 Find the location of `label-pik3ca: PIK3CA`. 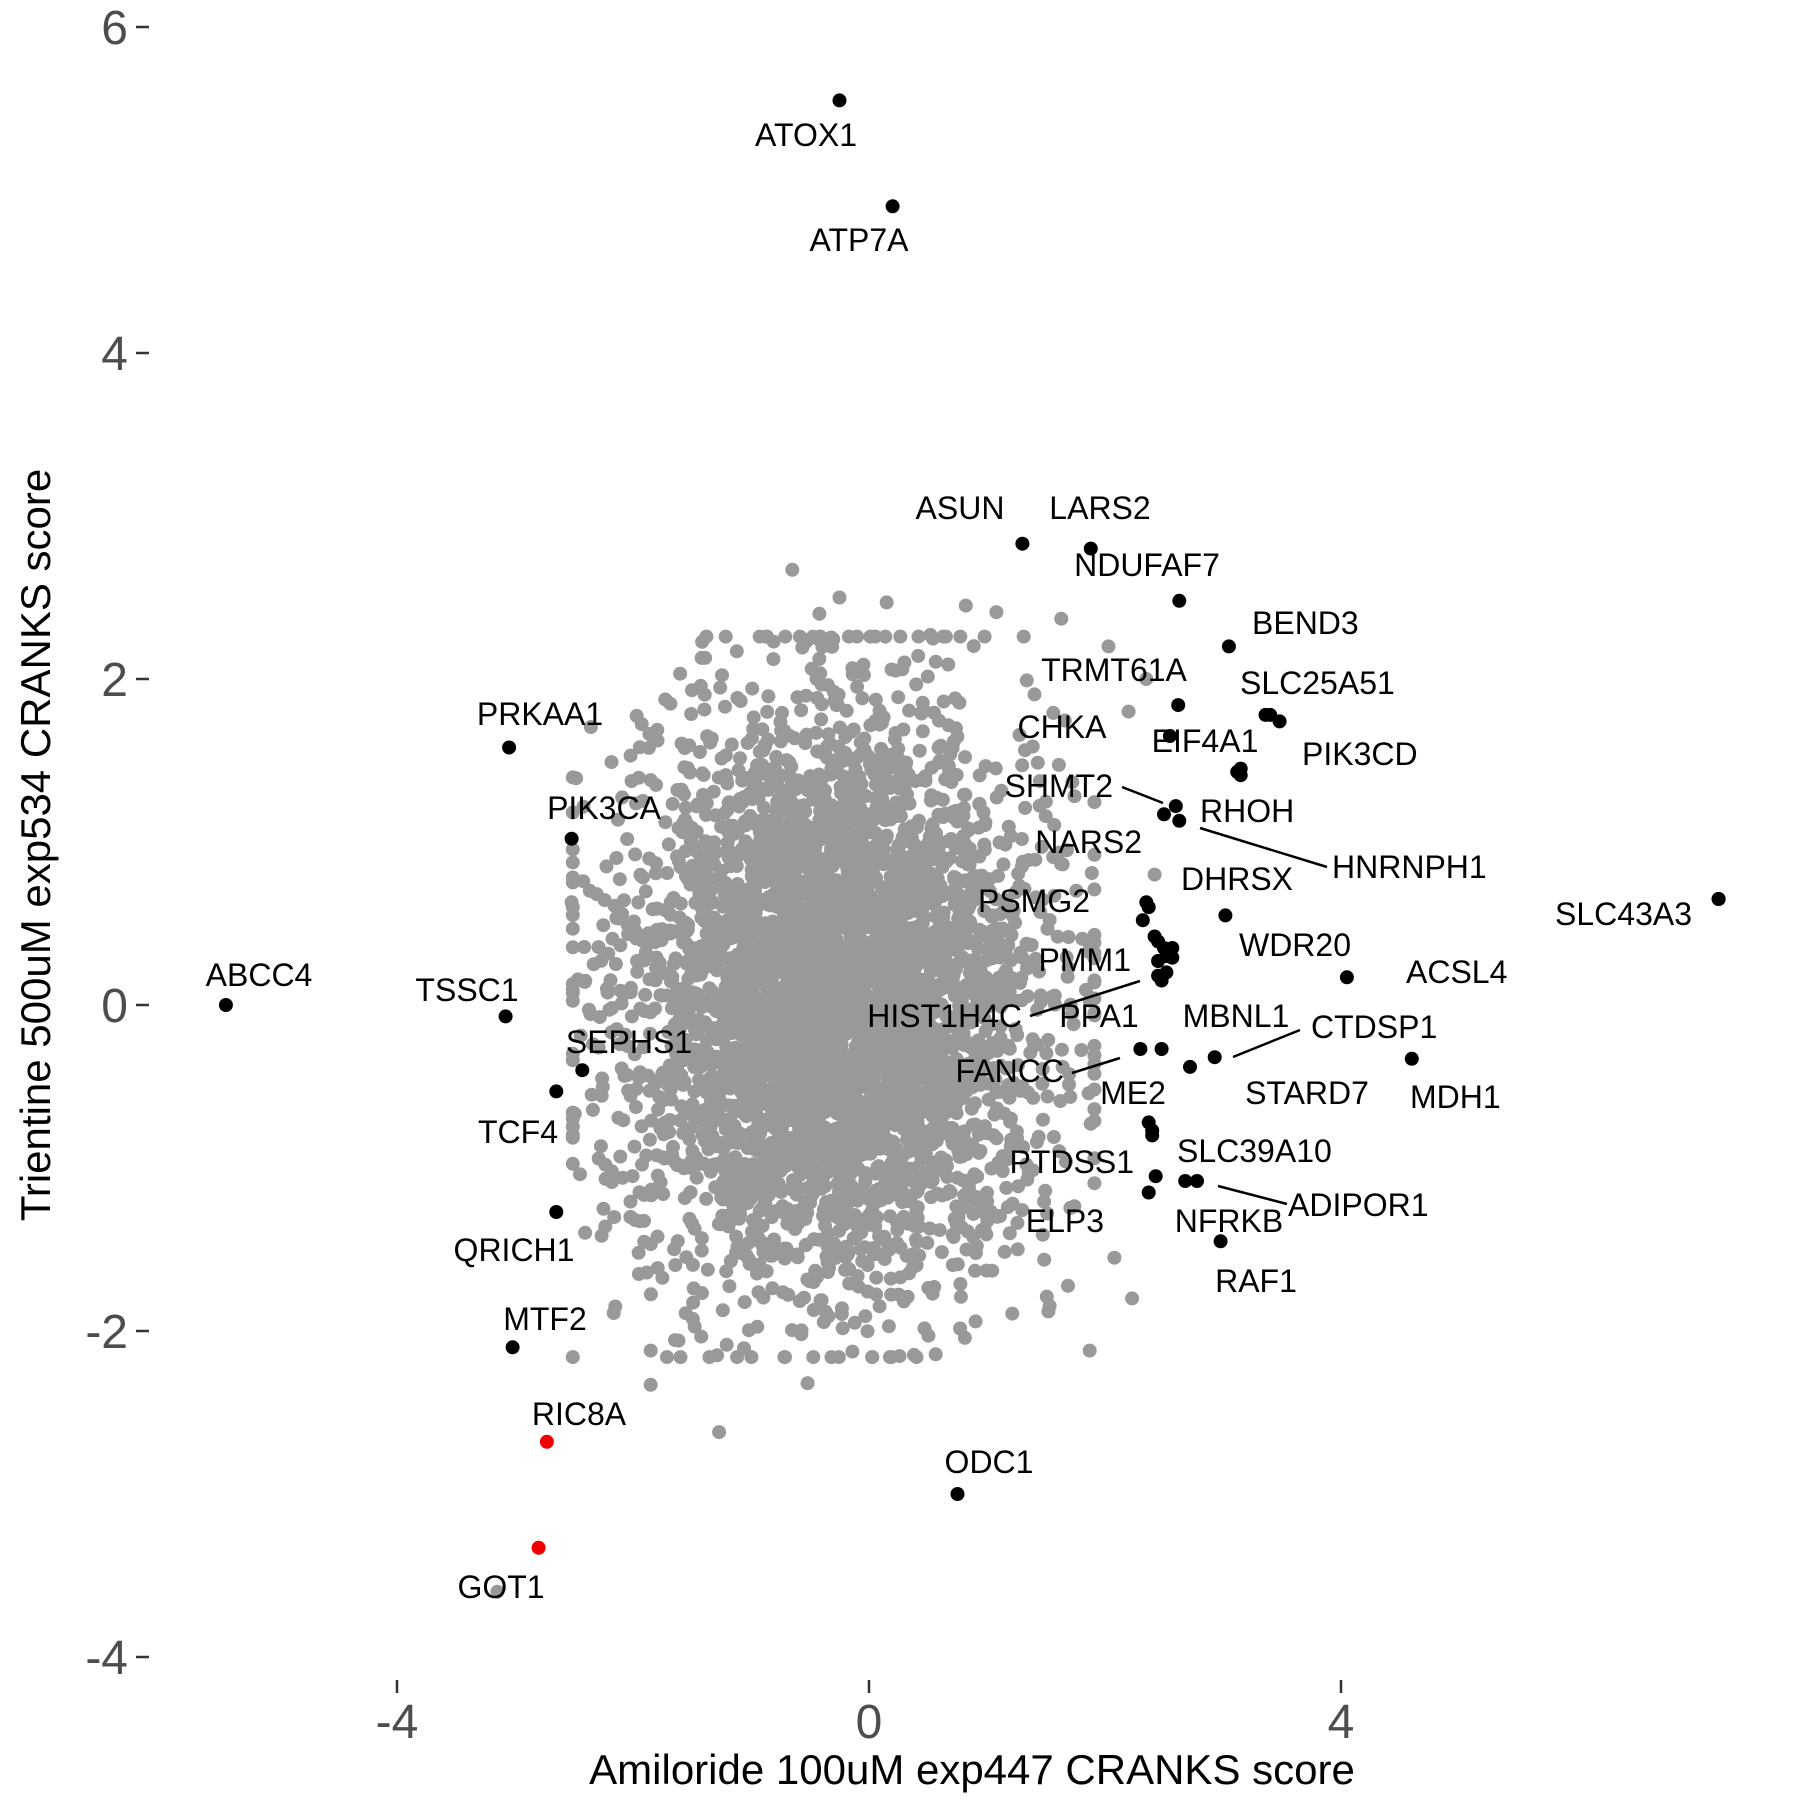

label-pik3ca: PIK3CA is located at coordinates (604, 808).